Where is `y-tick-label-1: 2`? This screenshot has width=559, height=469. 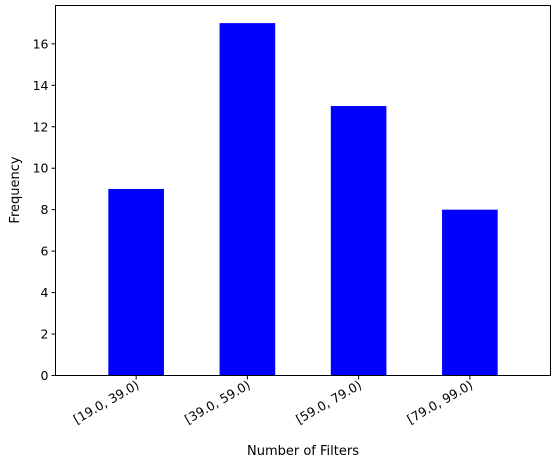
y-tick-label-1: 2 is located at coordinates (45, 334).